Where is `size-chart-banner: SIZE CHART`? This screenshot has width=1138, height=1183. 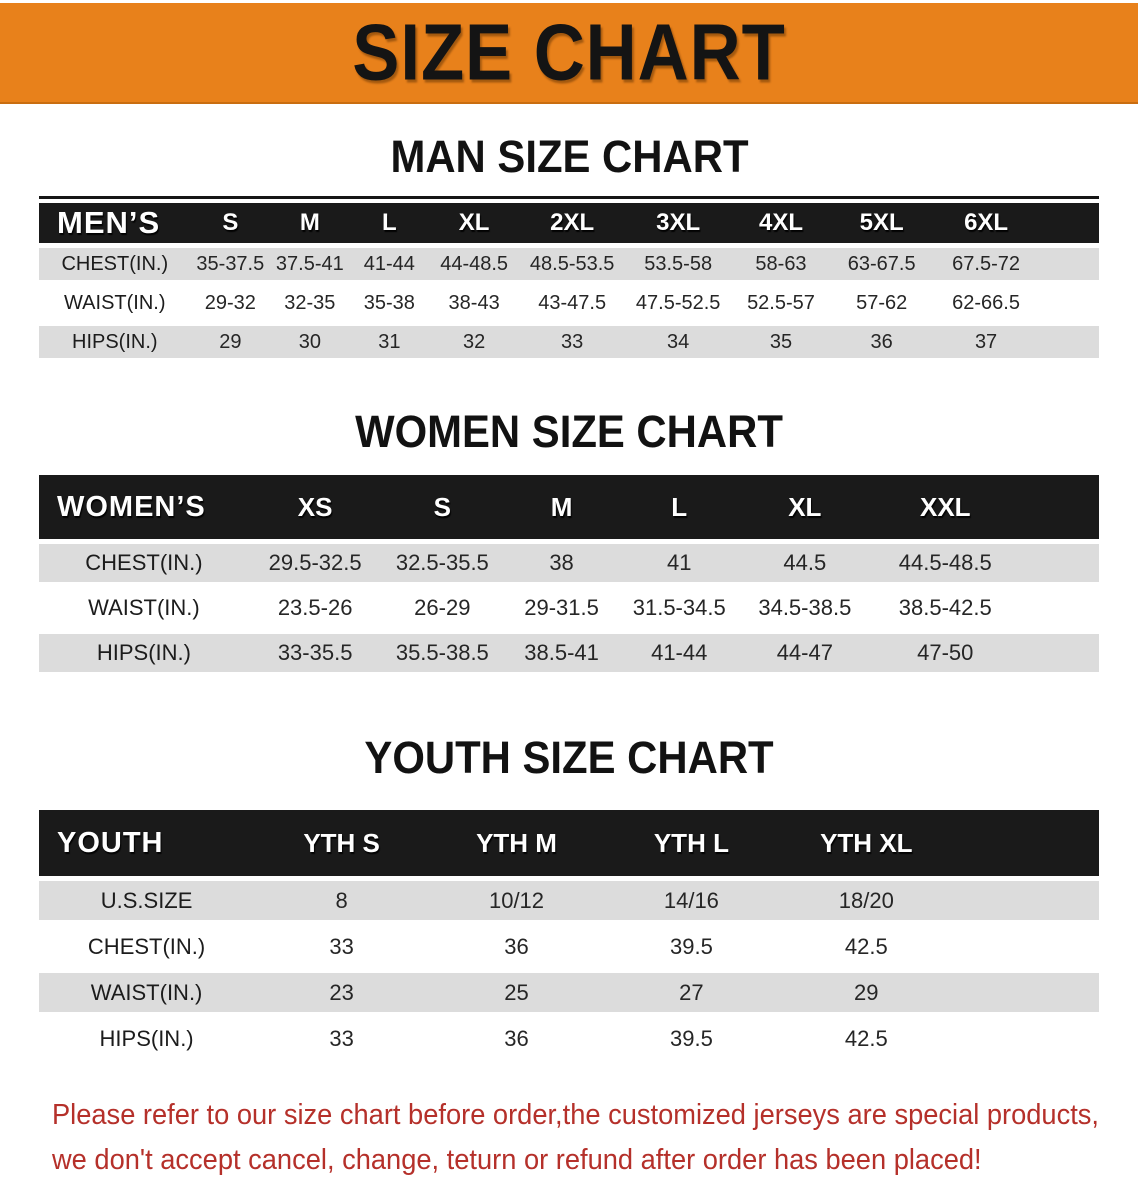 size-chart-banner: SIZE CHART is located at coordinates (569, 53).